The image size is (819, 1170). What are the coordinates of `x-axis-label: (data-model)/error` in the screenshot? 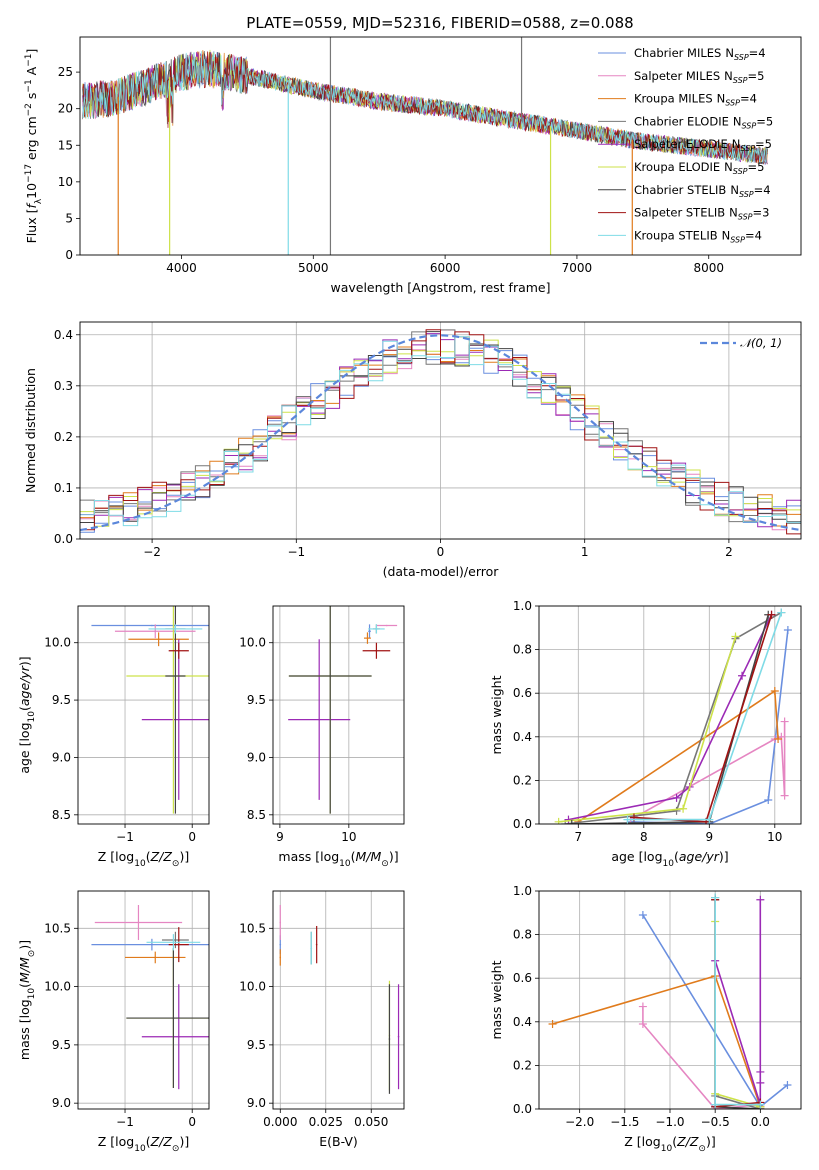 It's located at (441, 571).